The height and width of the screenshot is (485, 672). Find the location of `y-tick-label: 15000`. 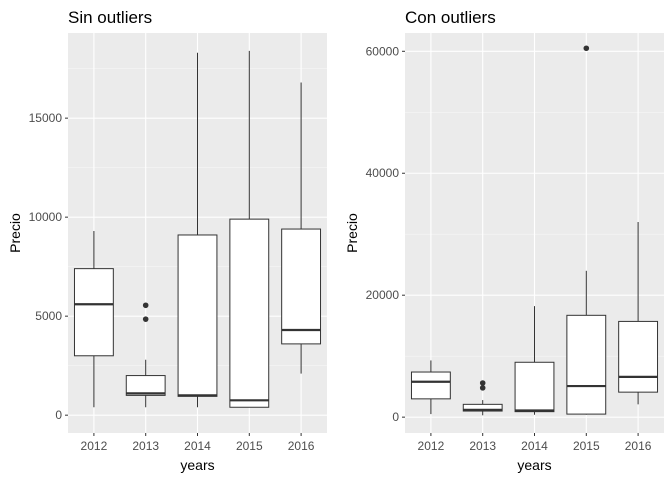

y-tick-label: 15000 is located at coordinates (46, 118).